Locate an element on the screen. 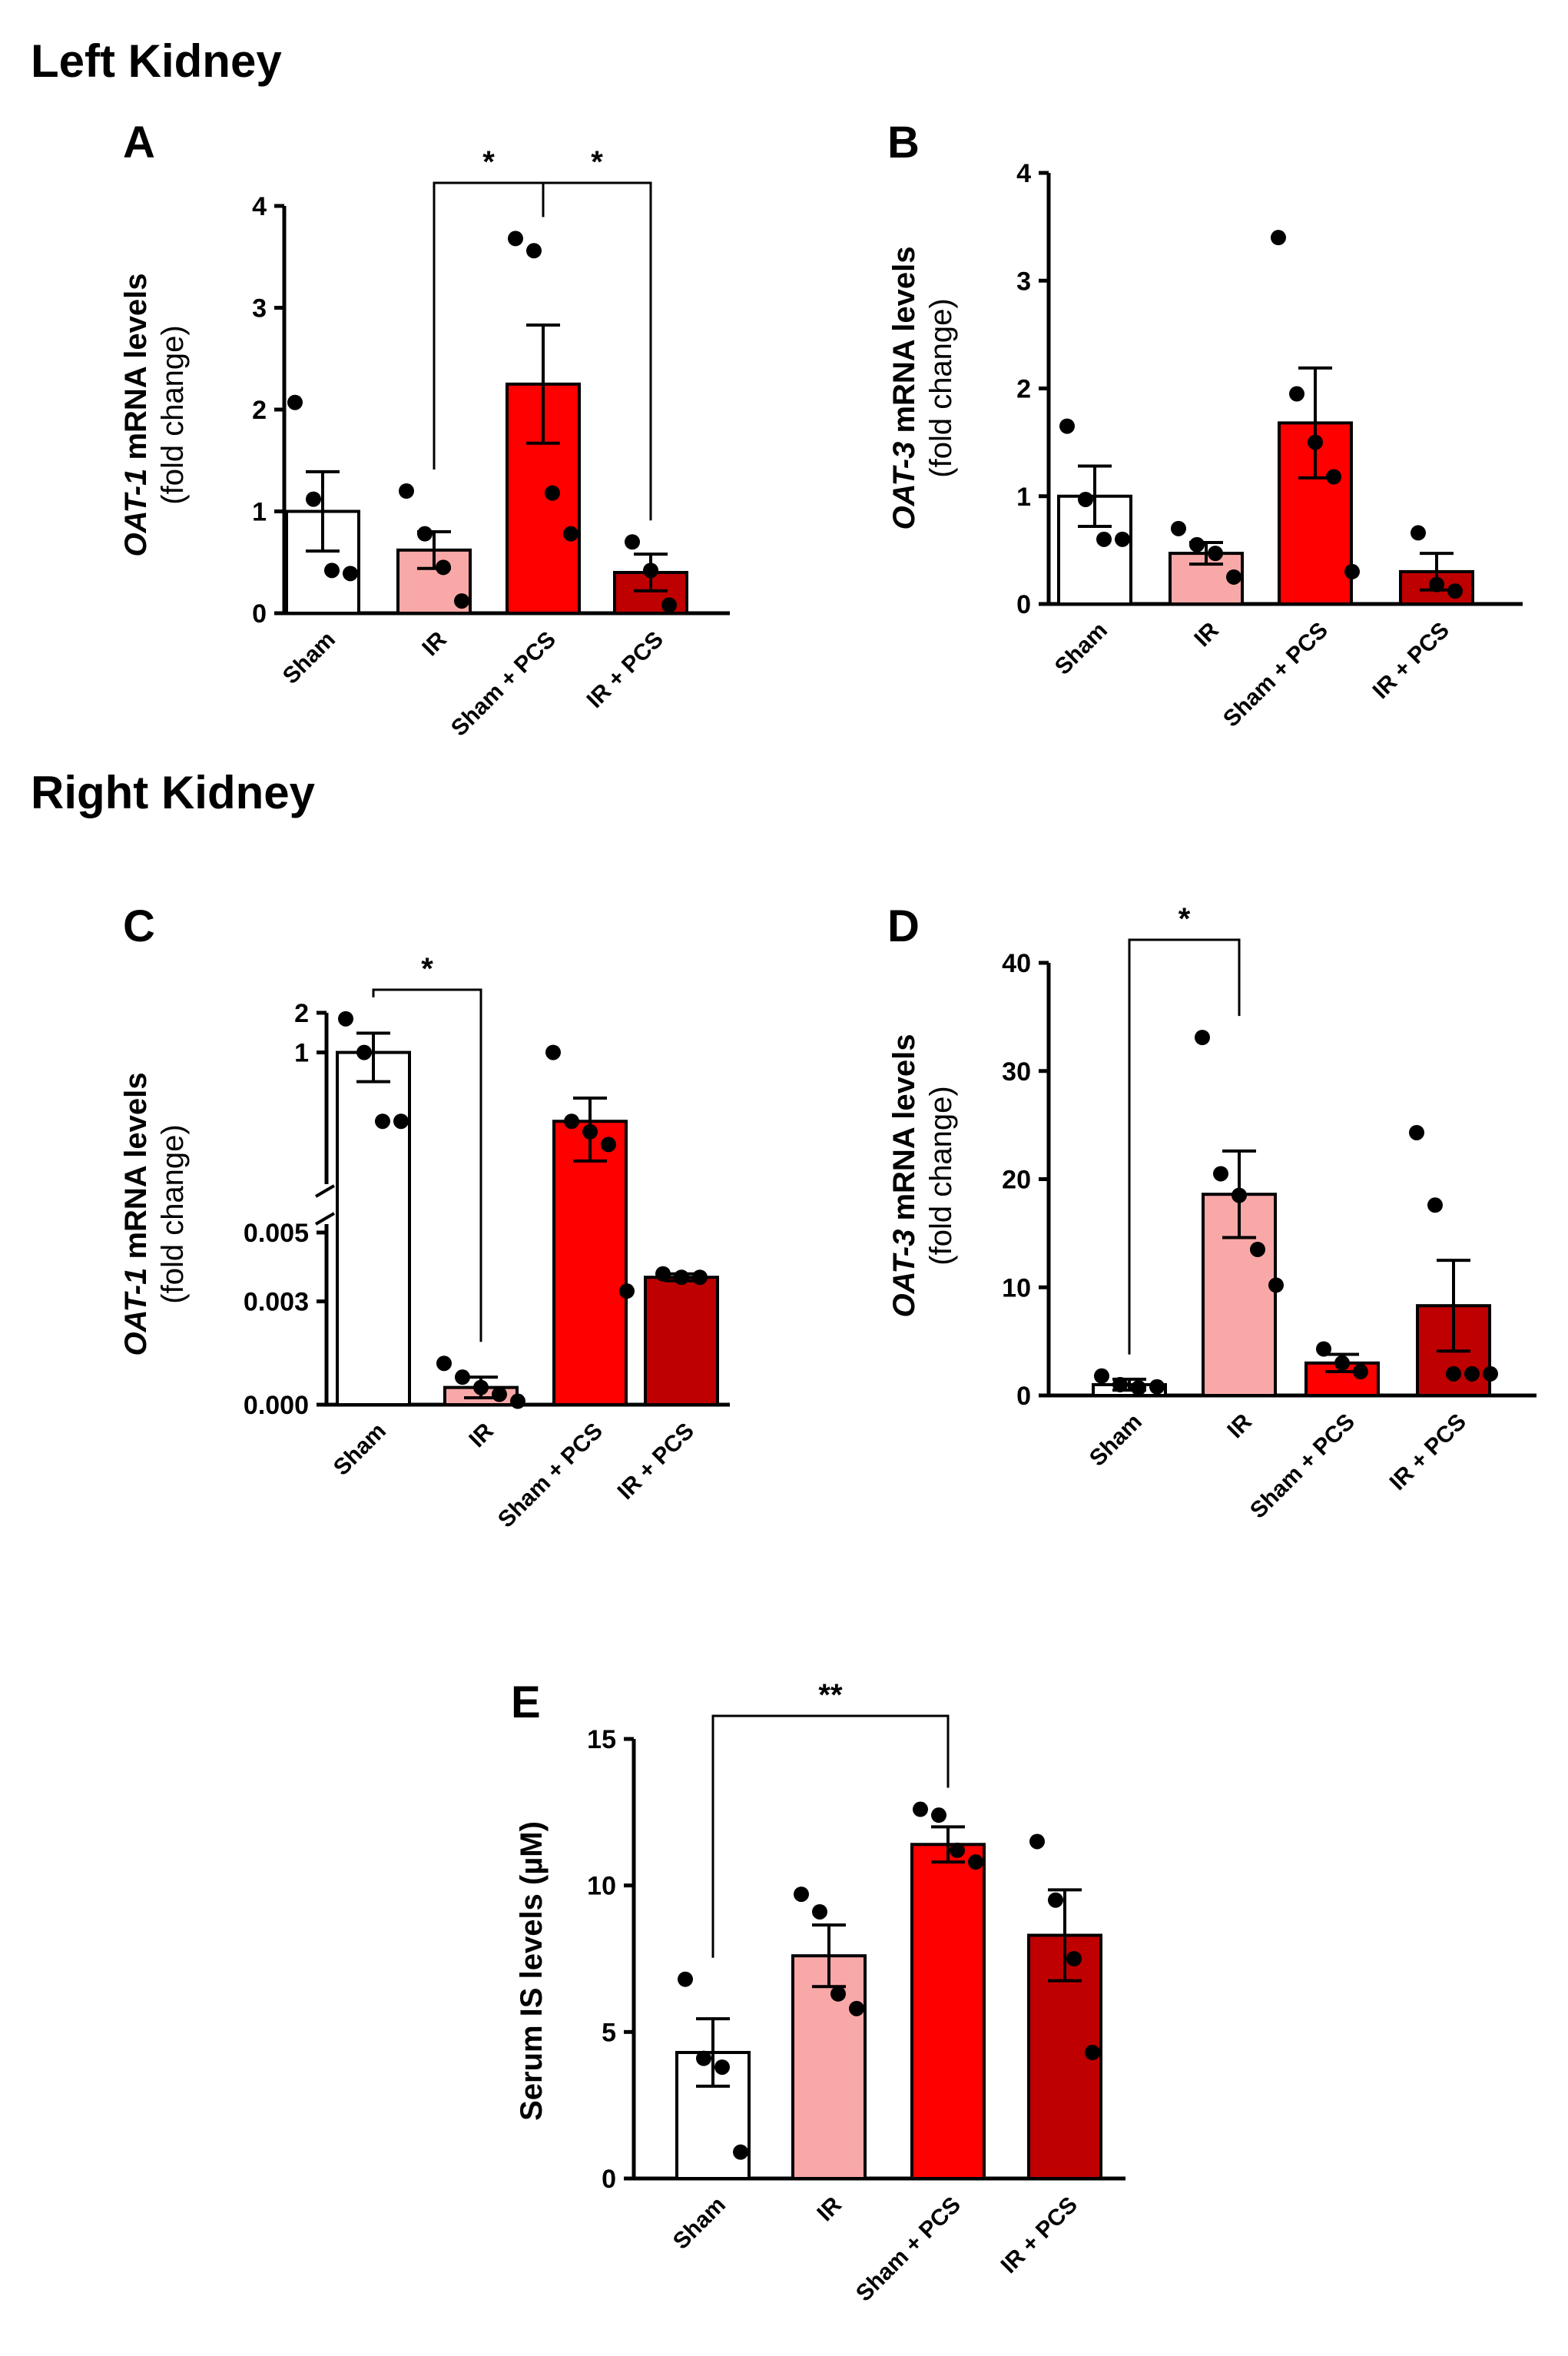 The height and width of the screenshot is (2356, 1568). y-tick-label-e: 15 is located at coordinates (601, 1739).